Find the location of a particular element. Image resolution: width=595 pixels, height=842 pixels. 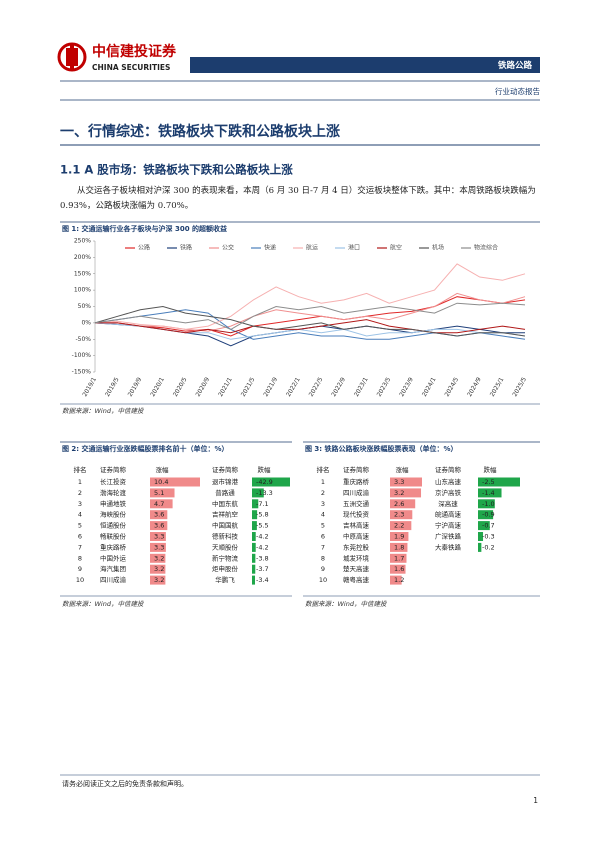

cell: -2.5 is located at coordinates (488, 482).